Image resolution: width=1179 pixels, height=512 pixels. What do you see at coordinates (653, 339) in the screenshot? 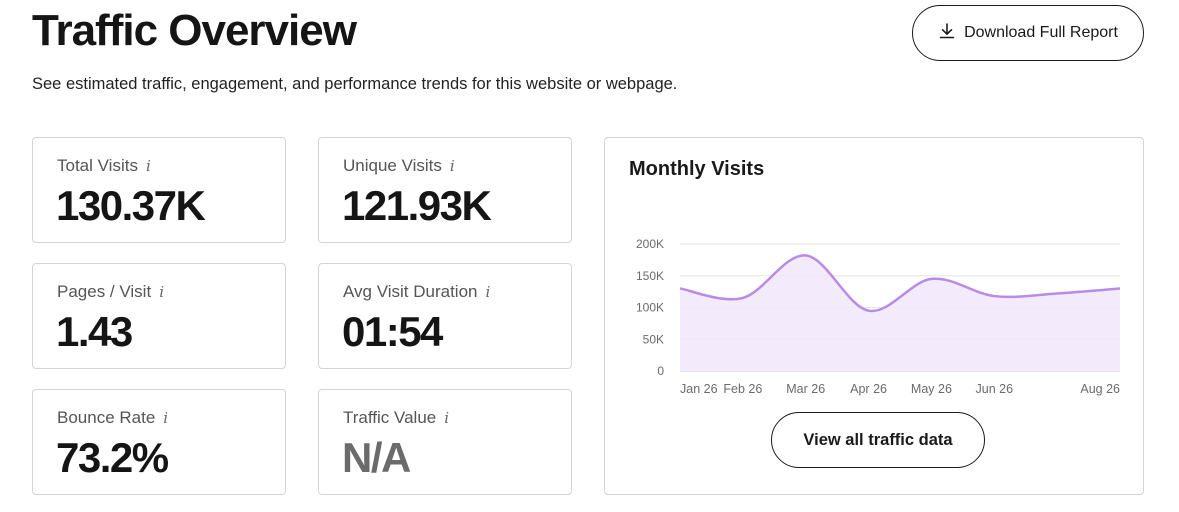
I see `y-tick-label: 50K` at bounding box center [653, 339].